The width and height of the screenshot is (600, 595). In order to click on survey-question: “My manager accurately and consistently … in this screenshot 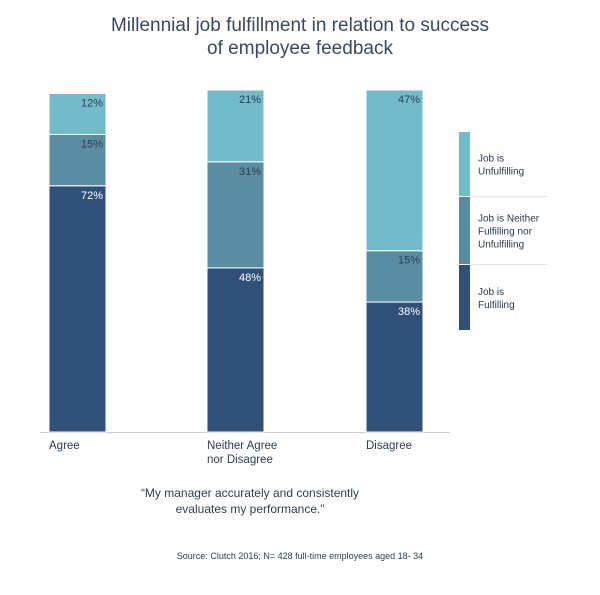, I will do `click(250, 501)`.